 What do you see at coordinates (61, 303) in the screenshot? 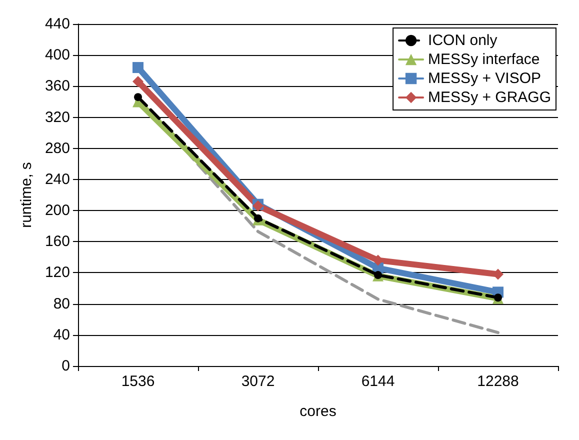
I see `y-tick-label: 80` at bounding box center [61, 303].